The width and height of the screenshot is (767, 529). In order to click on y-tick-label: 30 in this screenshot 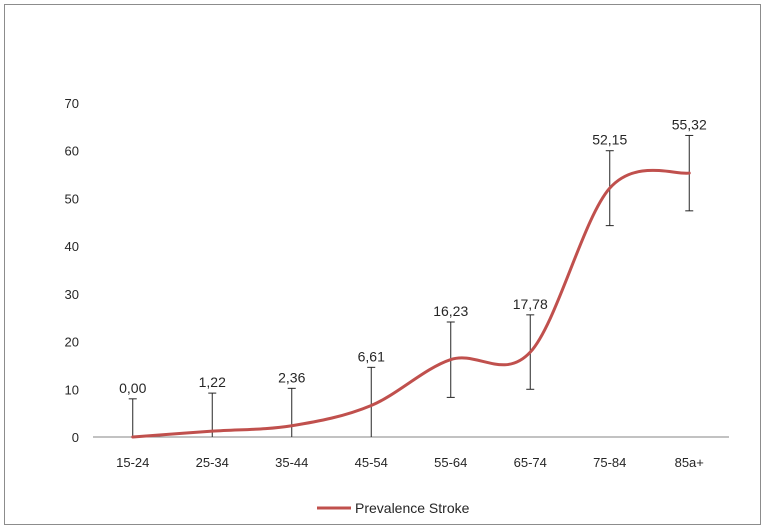, I will do `click(72, 294)`.